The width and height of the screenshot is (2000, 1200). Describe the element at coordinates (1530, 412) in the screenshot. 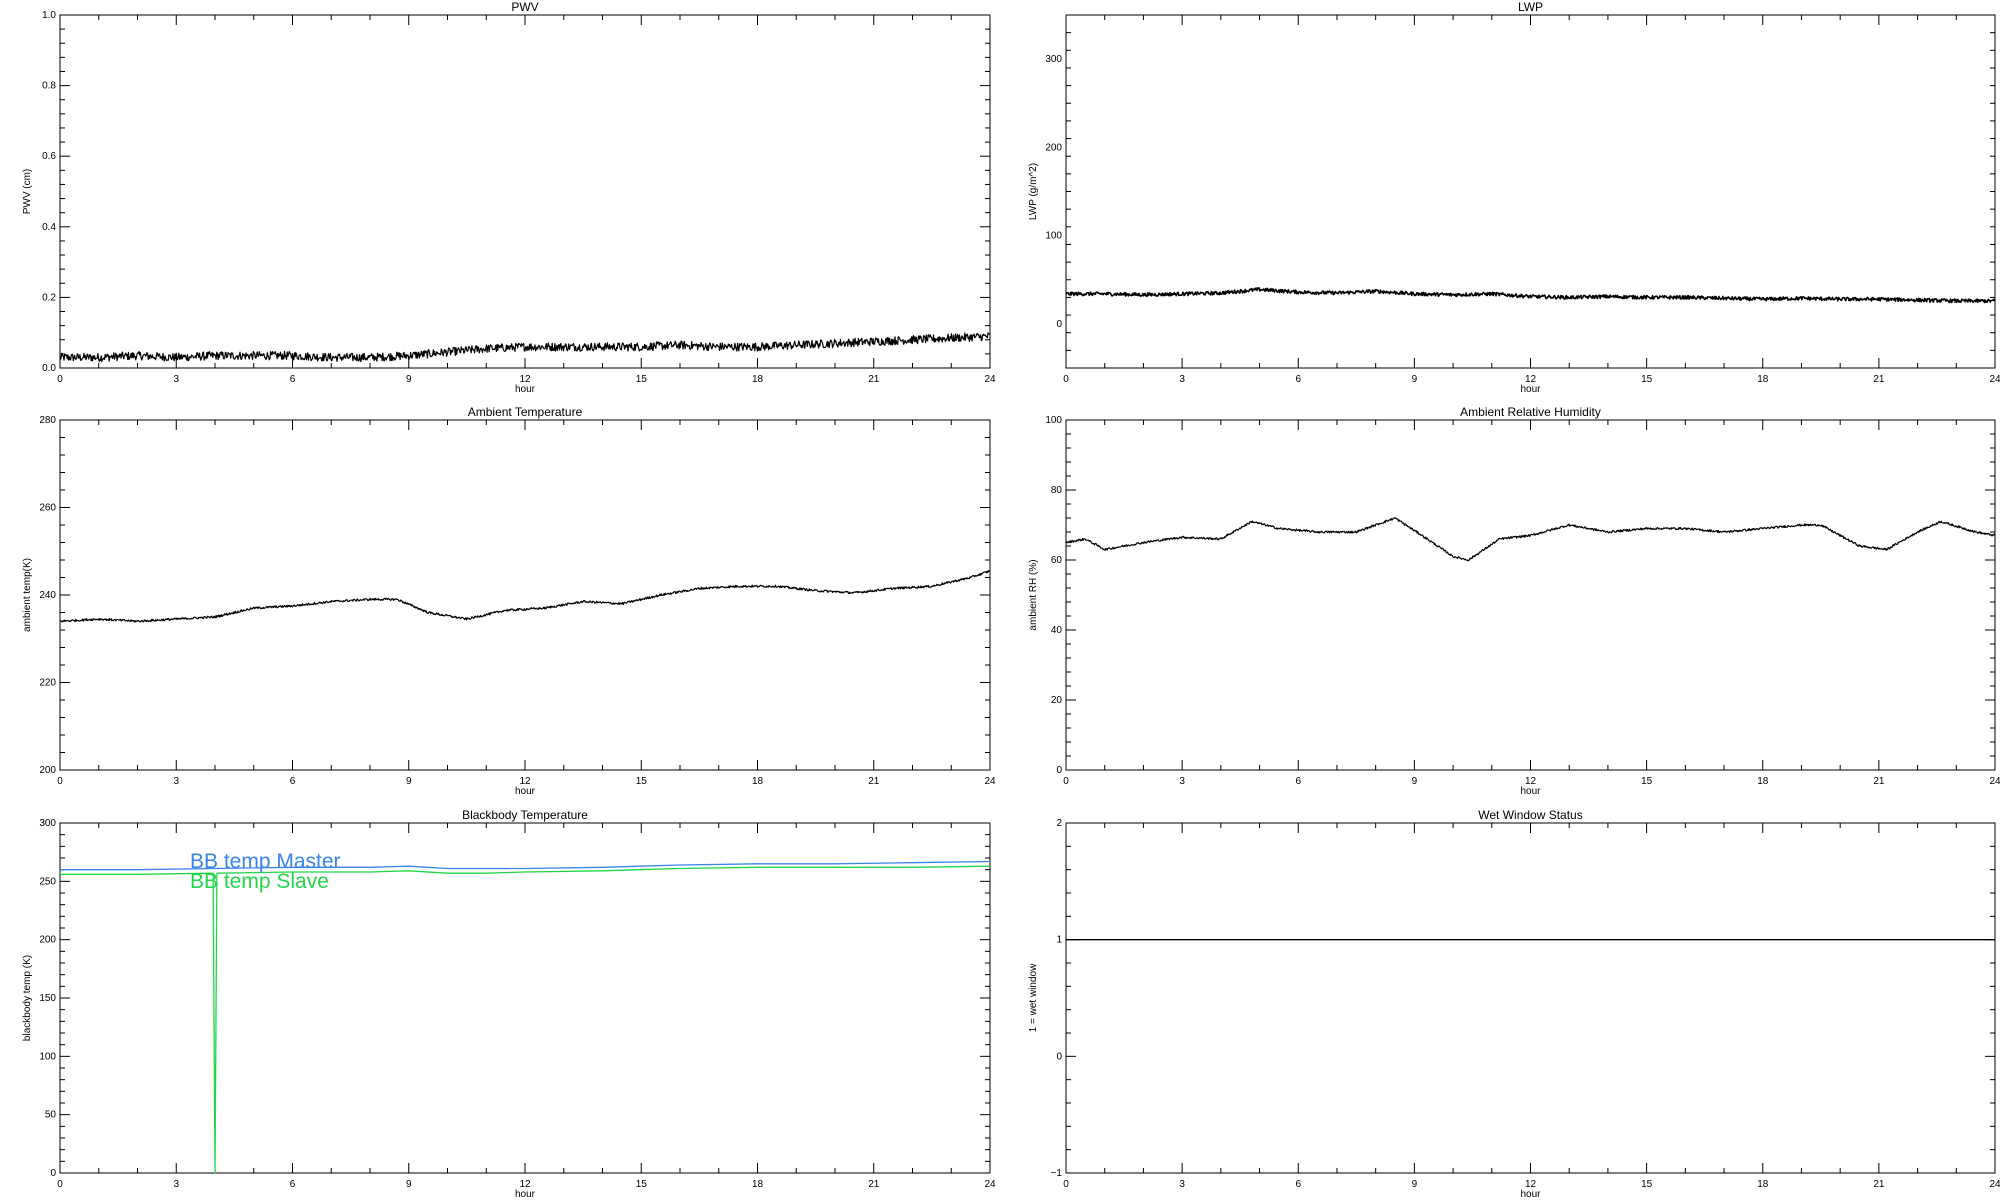

I see `chart-title: Ambient Relative Humidity` at that location.